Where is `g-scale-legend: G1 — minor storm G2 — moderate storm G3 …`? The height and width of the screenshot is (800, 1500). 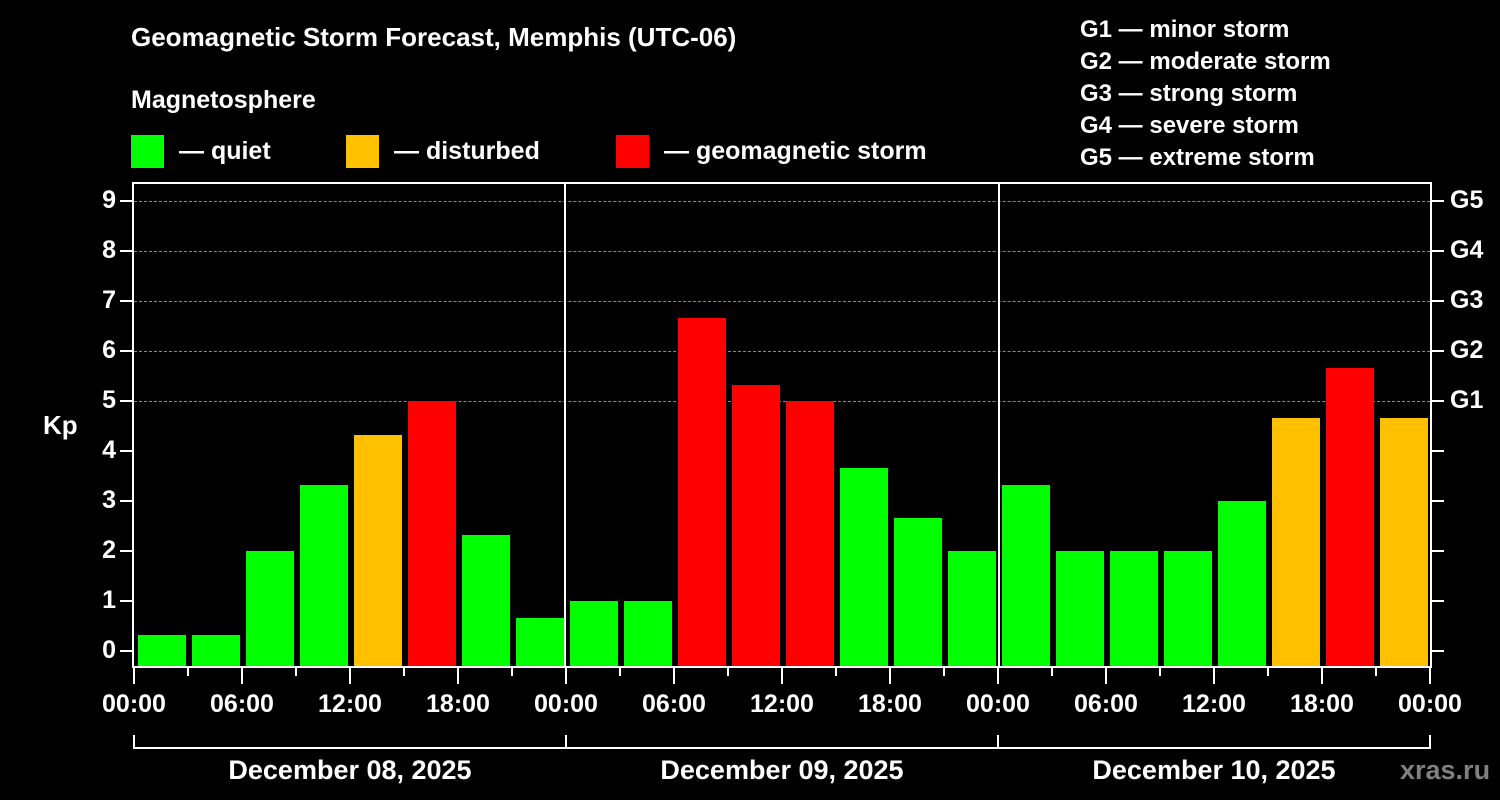
g-scale-legend: G1 — minor storm G2 — moderate storm G3 … is located at coordinates (1205, 94).